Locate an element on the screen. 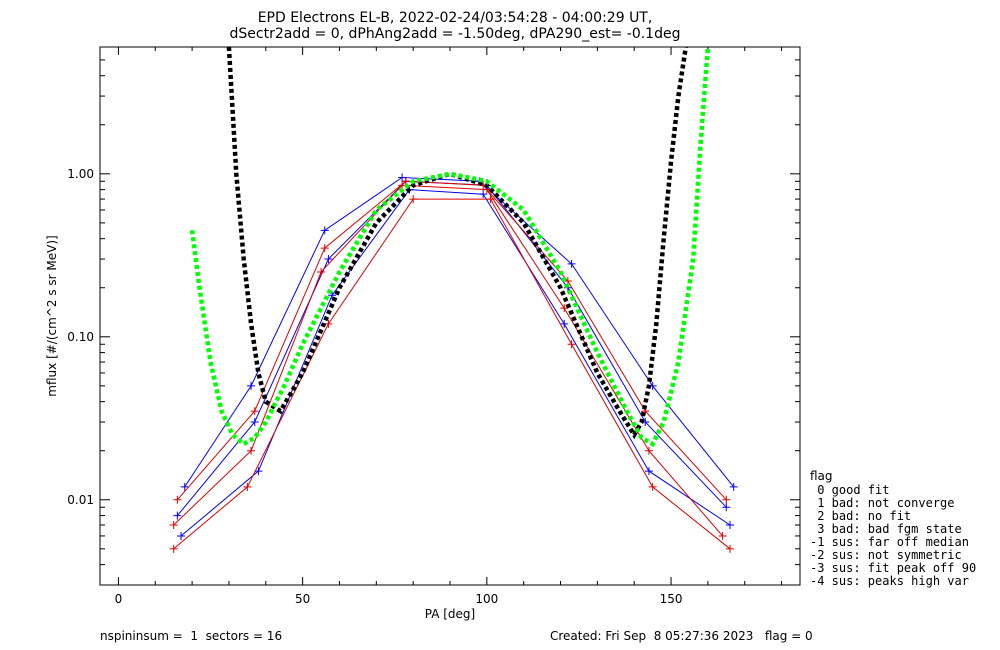 This screenshot has width=1000, height=650. x-tick-label: 0 is located at coordinates (119, 599).